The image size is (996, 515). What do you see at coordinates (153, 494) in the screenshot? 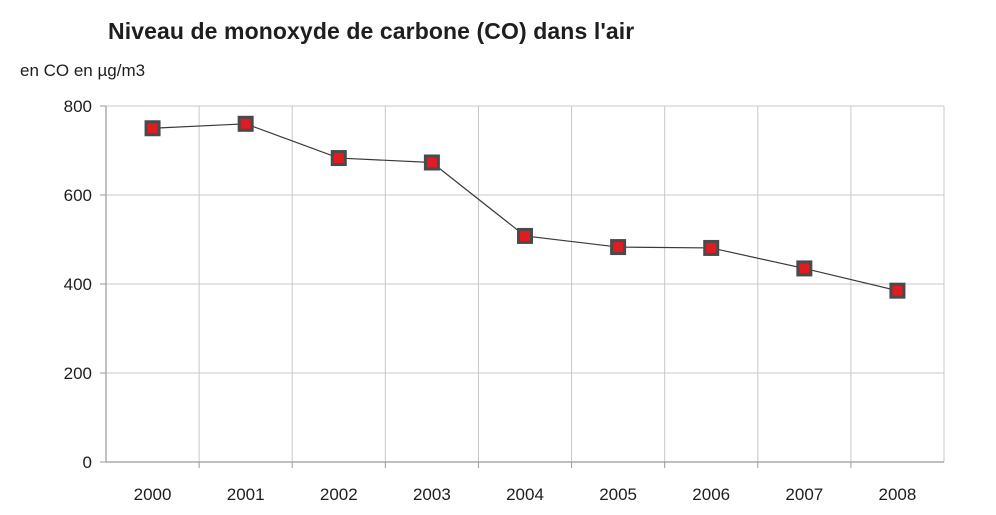
I see `x-tick-label: 2000` at bounding box center [153, 494].